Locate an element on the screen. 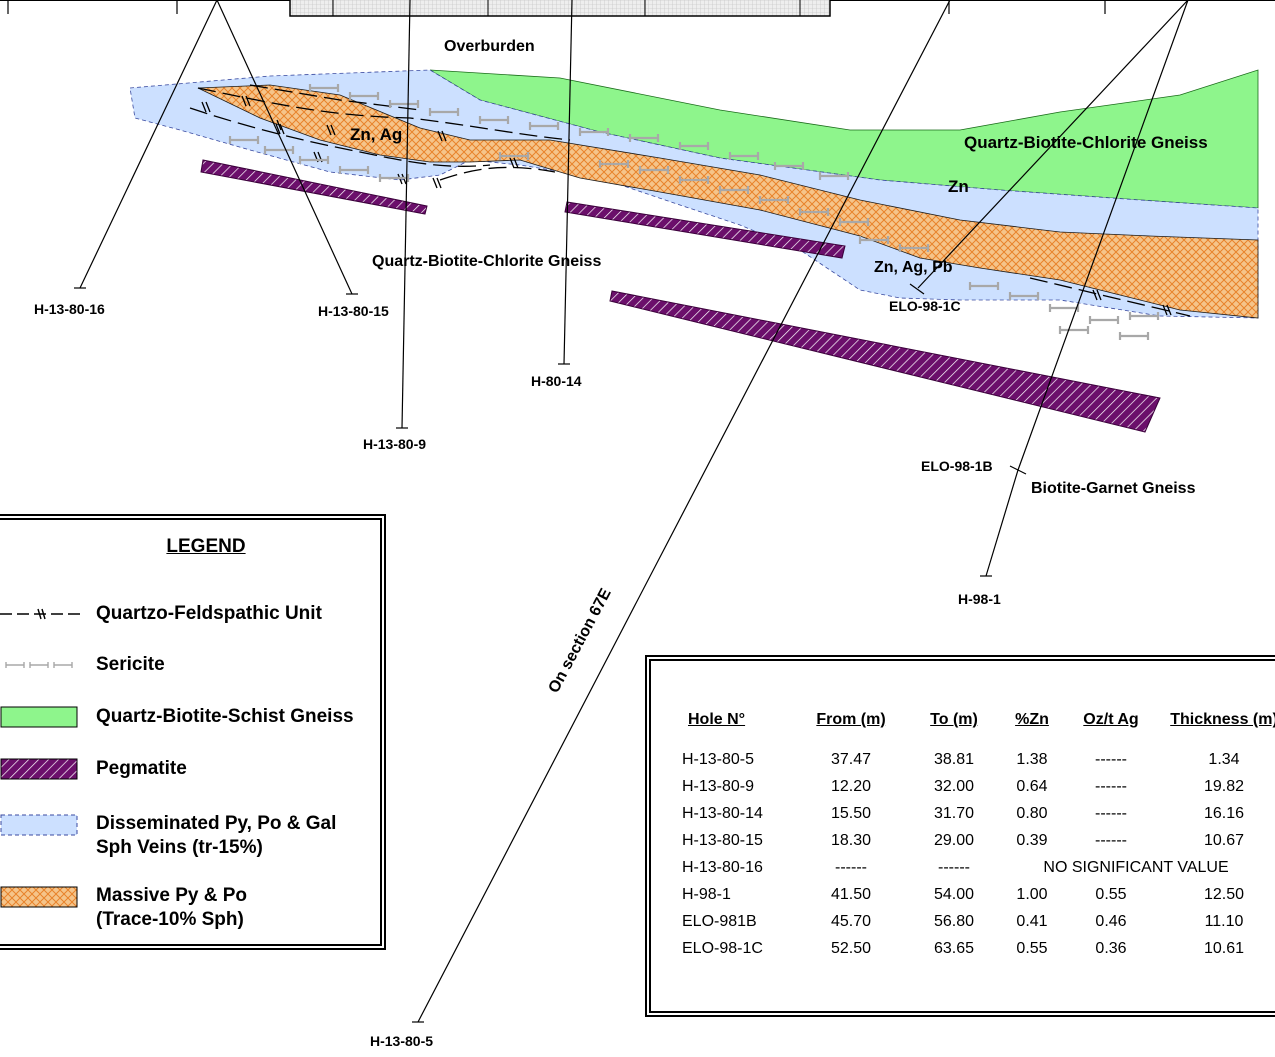  legend-label: Sph Veins (tr-15%) is located at coordinates (179, 847).